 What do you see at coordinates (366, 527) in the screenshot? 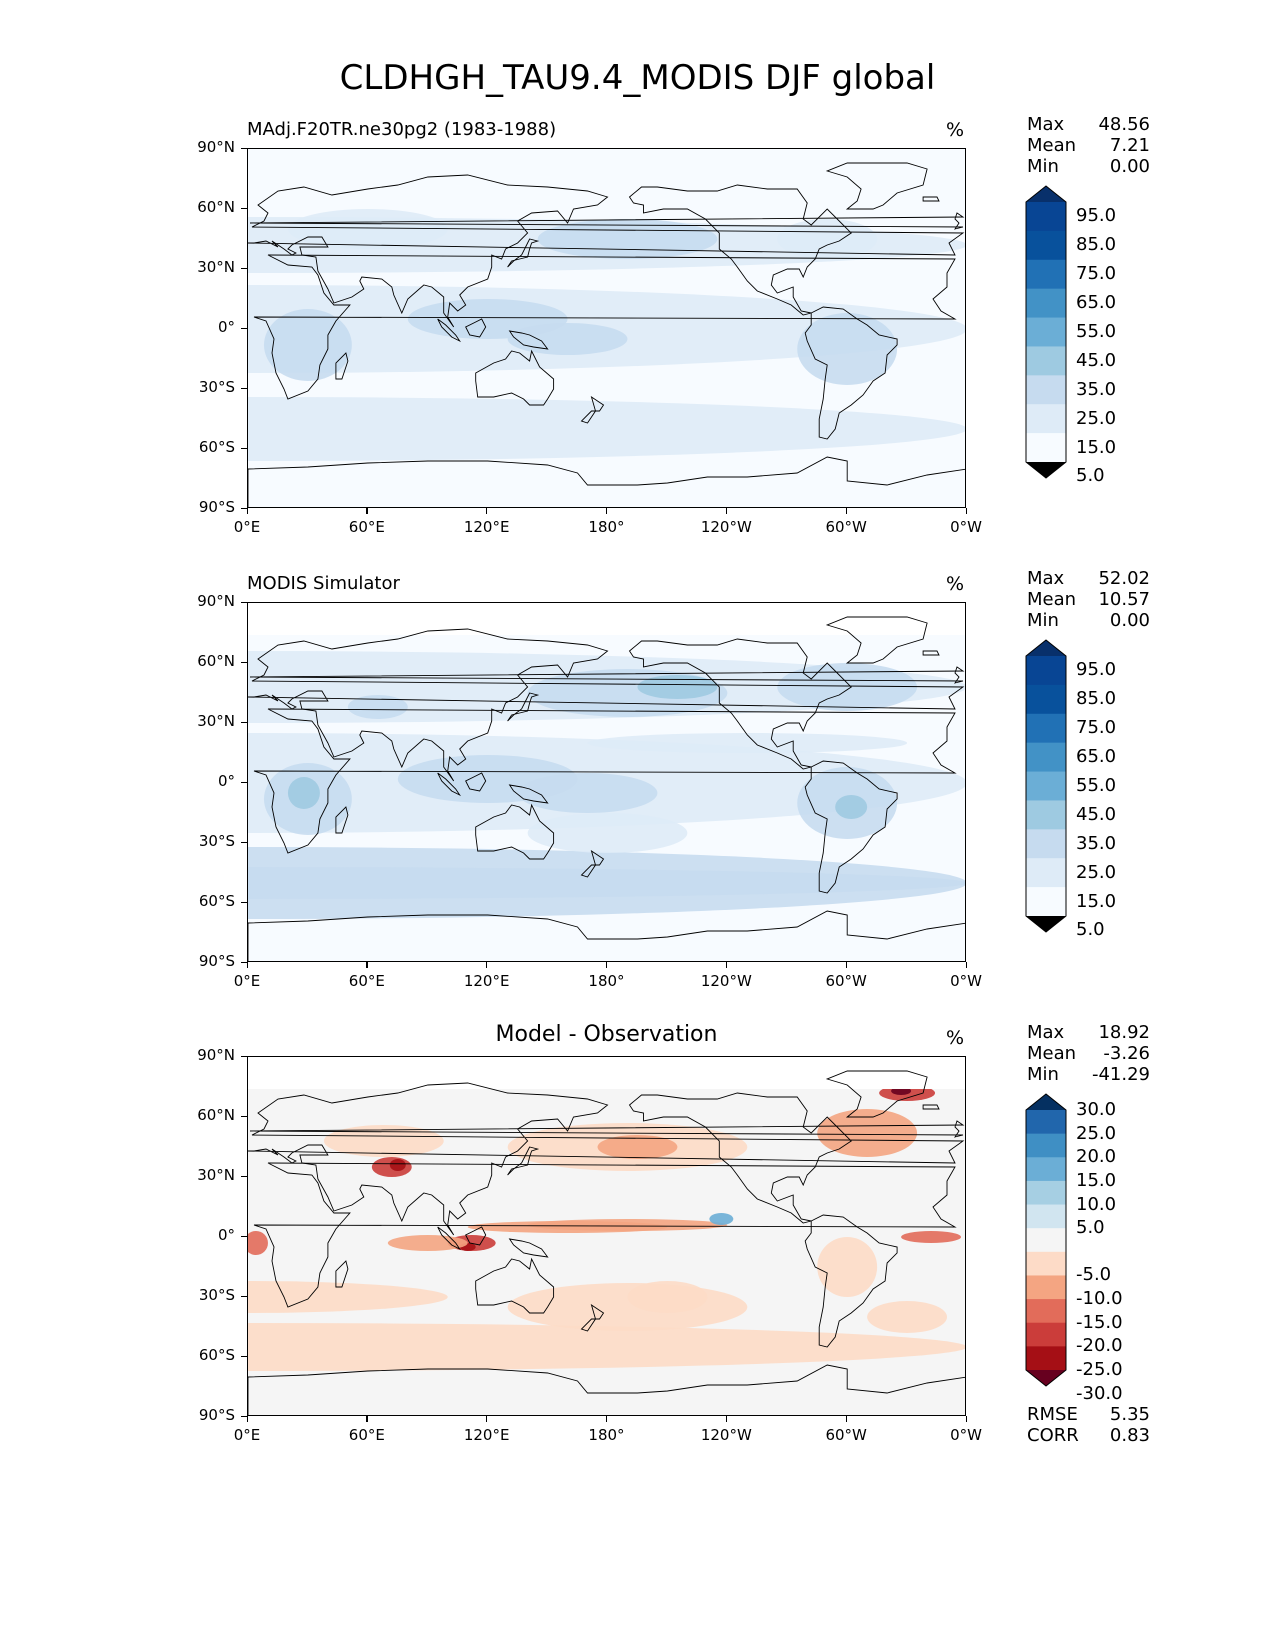
I see `lon-tick-label: 60°E` at bounding box center [366, 527].